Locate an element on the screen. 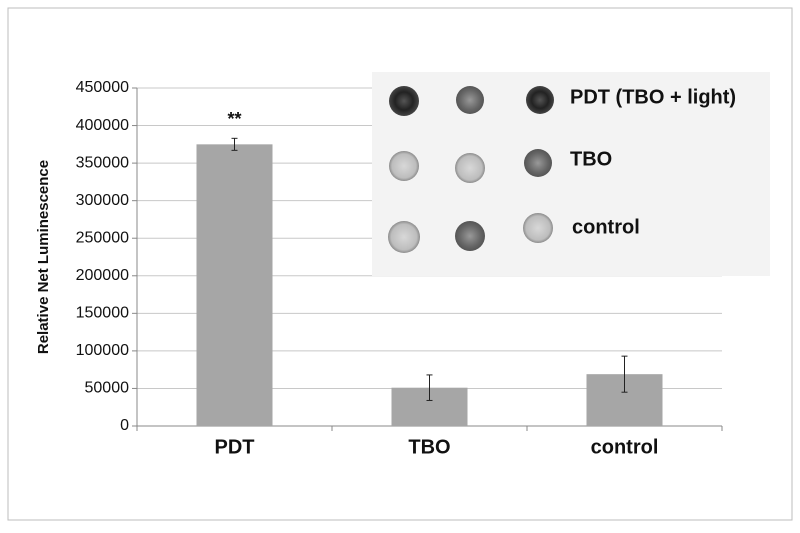  y-tick-label: 200000 is located at coordinates (102, 275).